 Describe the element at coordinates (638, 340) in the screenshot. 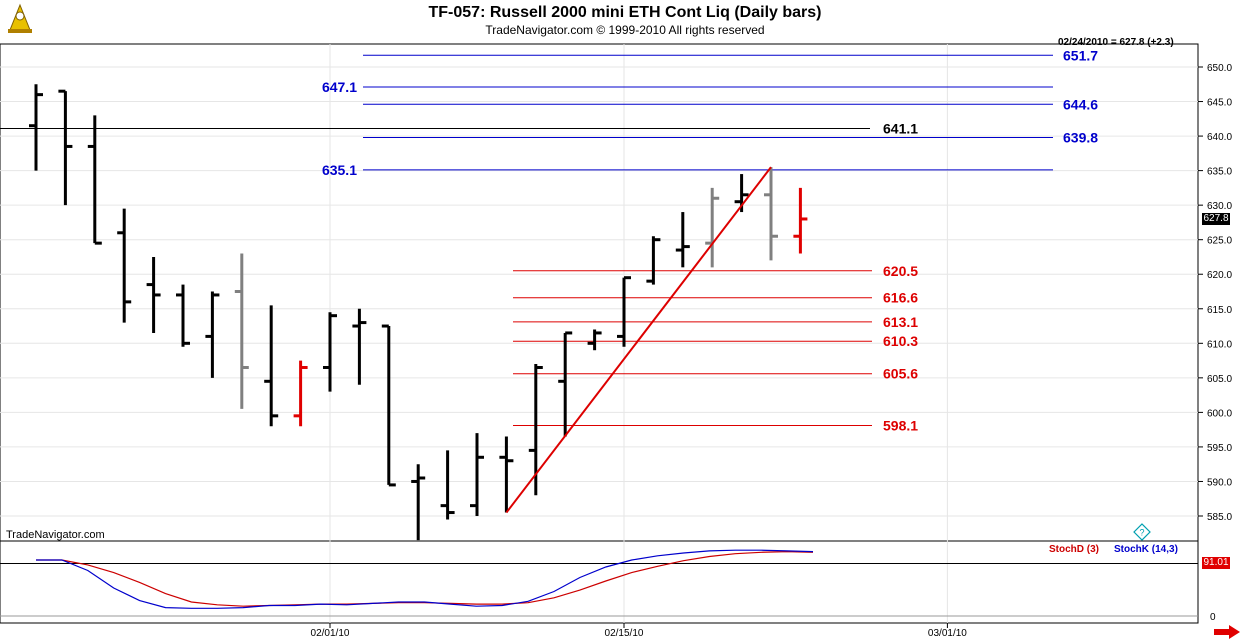

I see `trend-line` at that location.